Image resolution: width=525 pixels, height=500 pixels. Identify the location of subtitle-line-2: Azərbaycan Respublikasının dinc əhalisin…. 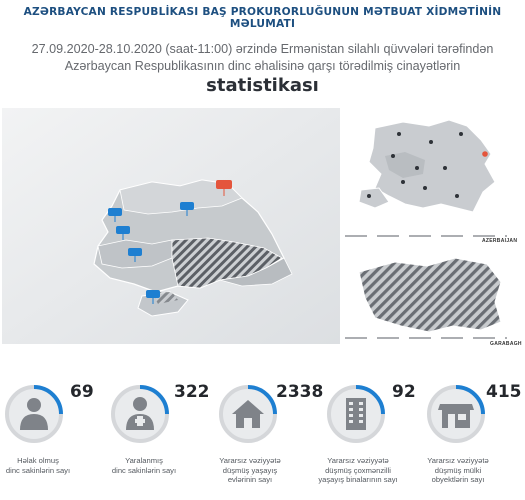
(262, 66).